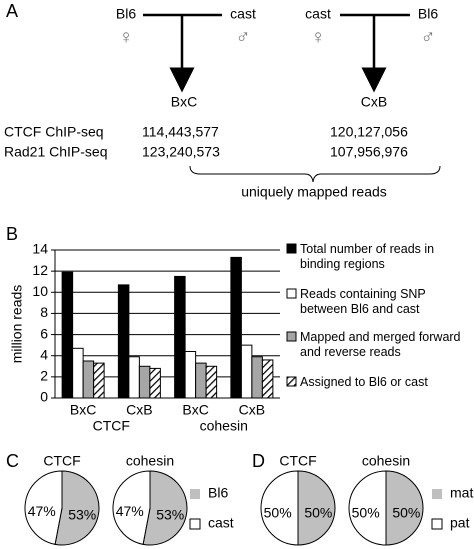  I want to click on legend-label: Assigned to Bl6 or cast, so click(364, 382).